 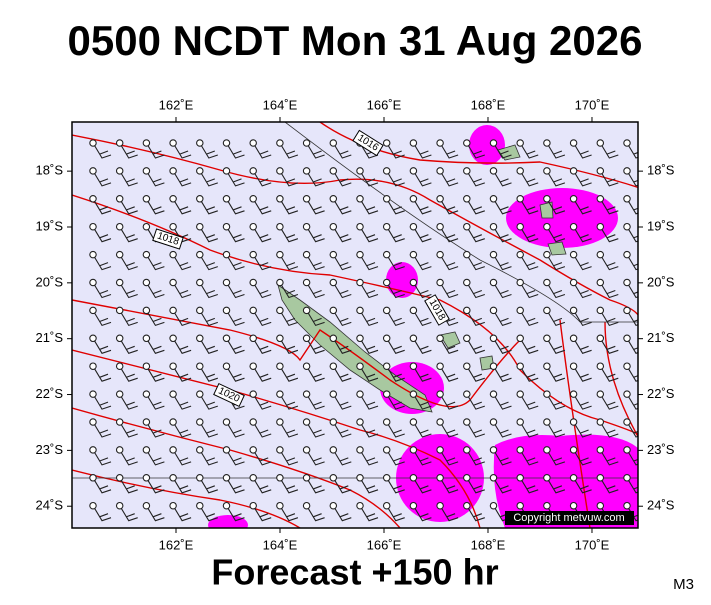 I want to click on lat-label: 22˚S, so click(x=50, y=393).